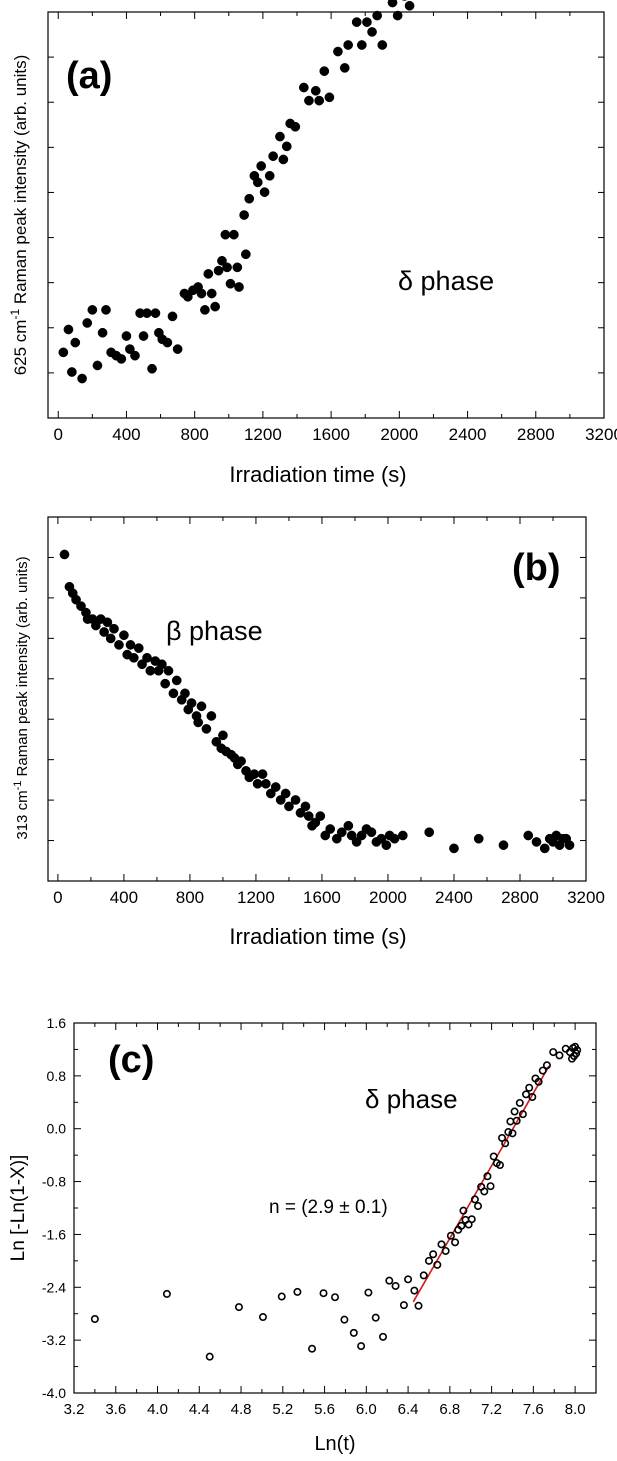 This screenshot has width=617, height=1461. I want to click on x-tick-label: 7.6, so click(533, 1409).